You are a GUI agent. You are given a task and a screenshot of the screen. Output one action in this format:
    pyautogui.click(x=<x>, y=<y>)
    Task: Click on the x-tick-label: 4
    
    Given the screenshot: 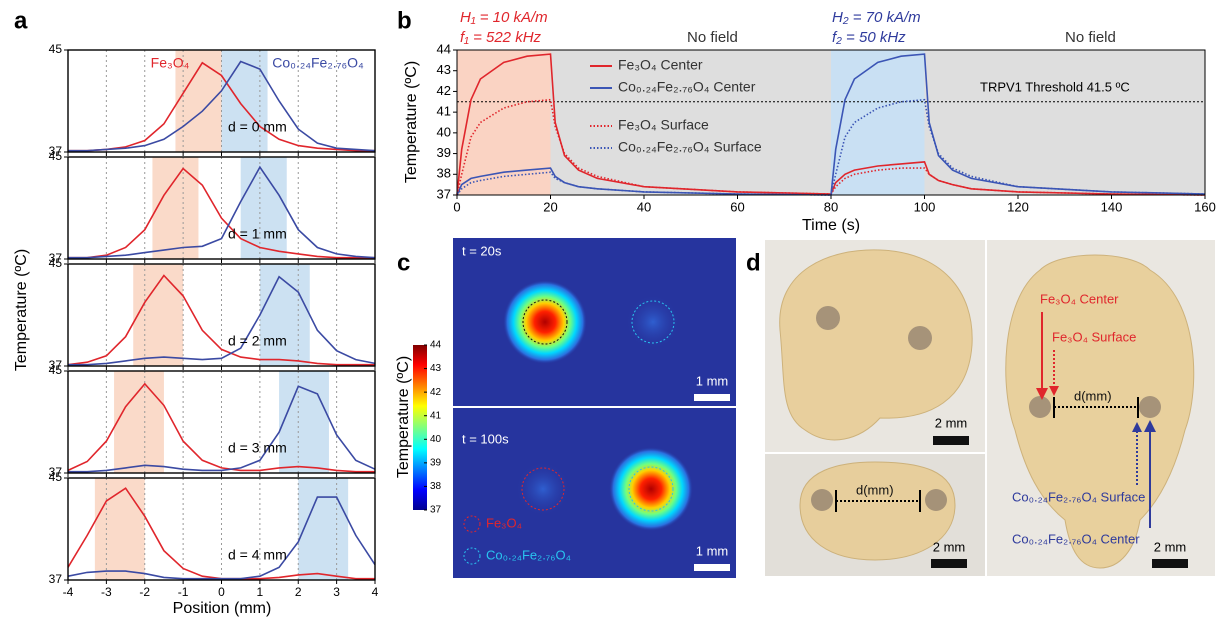 What is the action you would take?
    pyautogui.click(x=375, y=592)
    